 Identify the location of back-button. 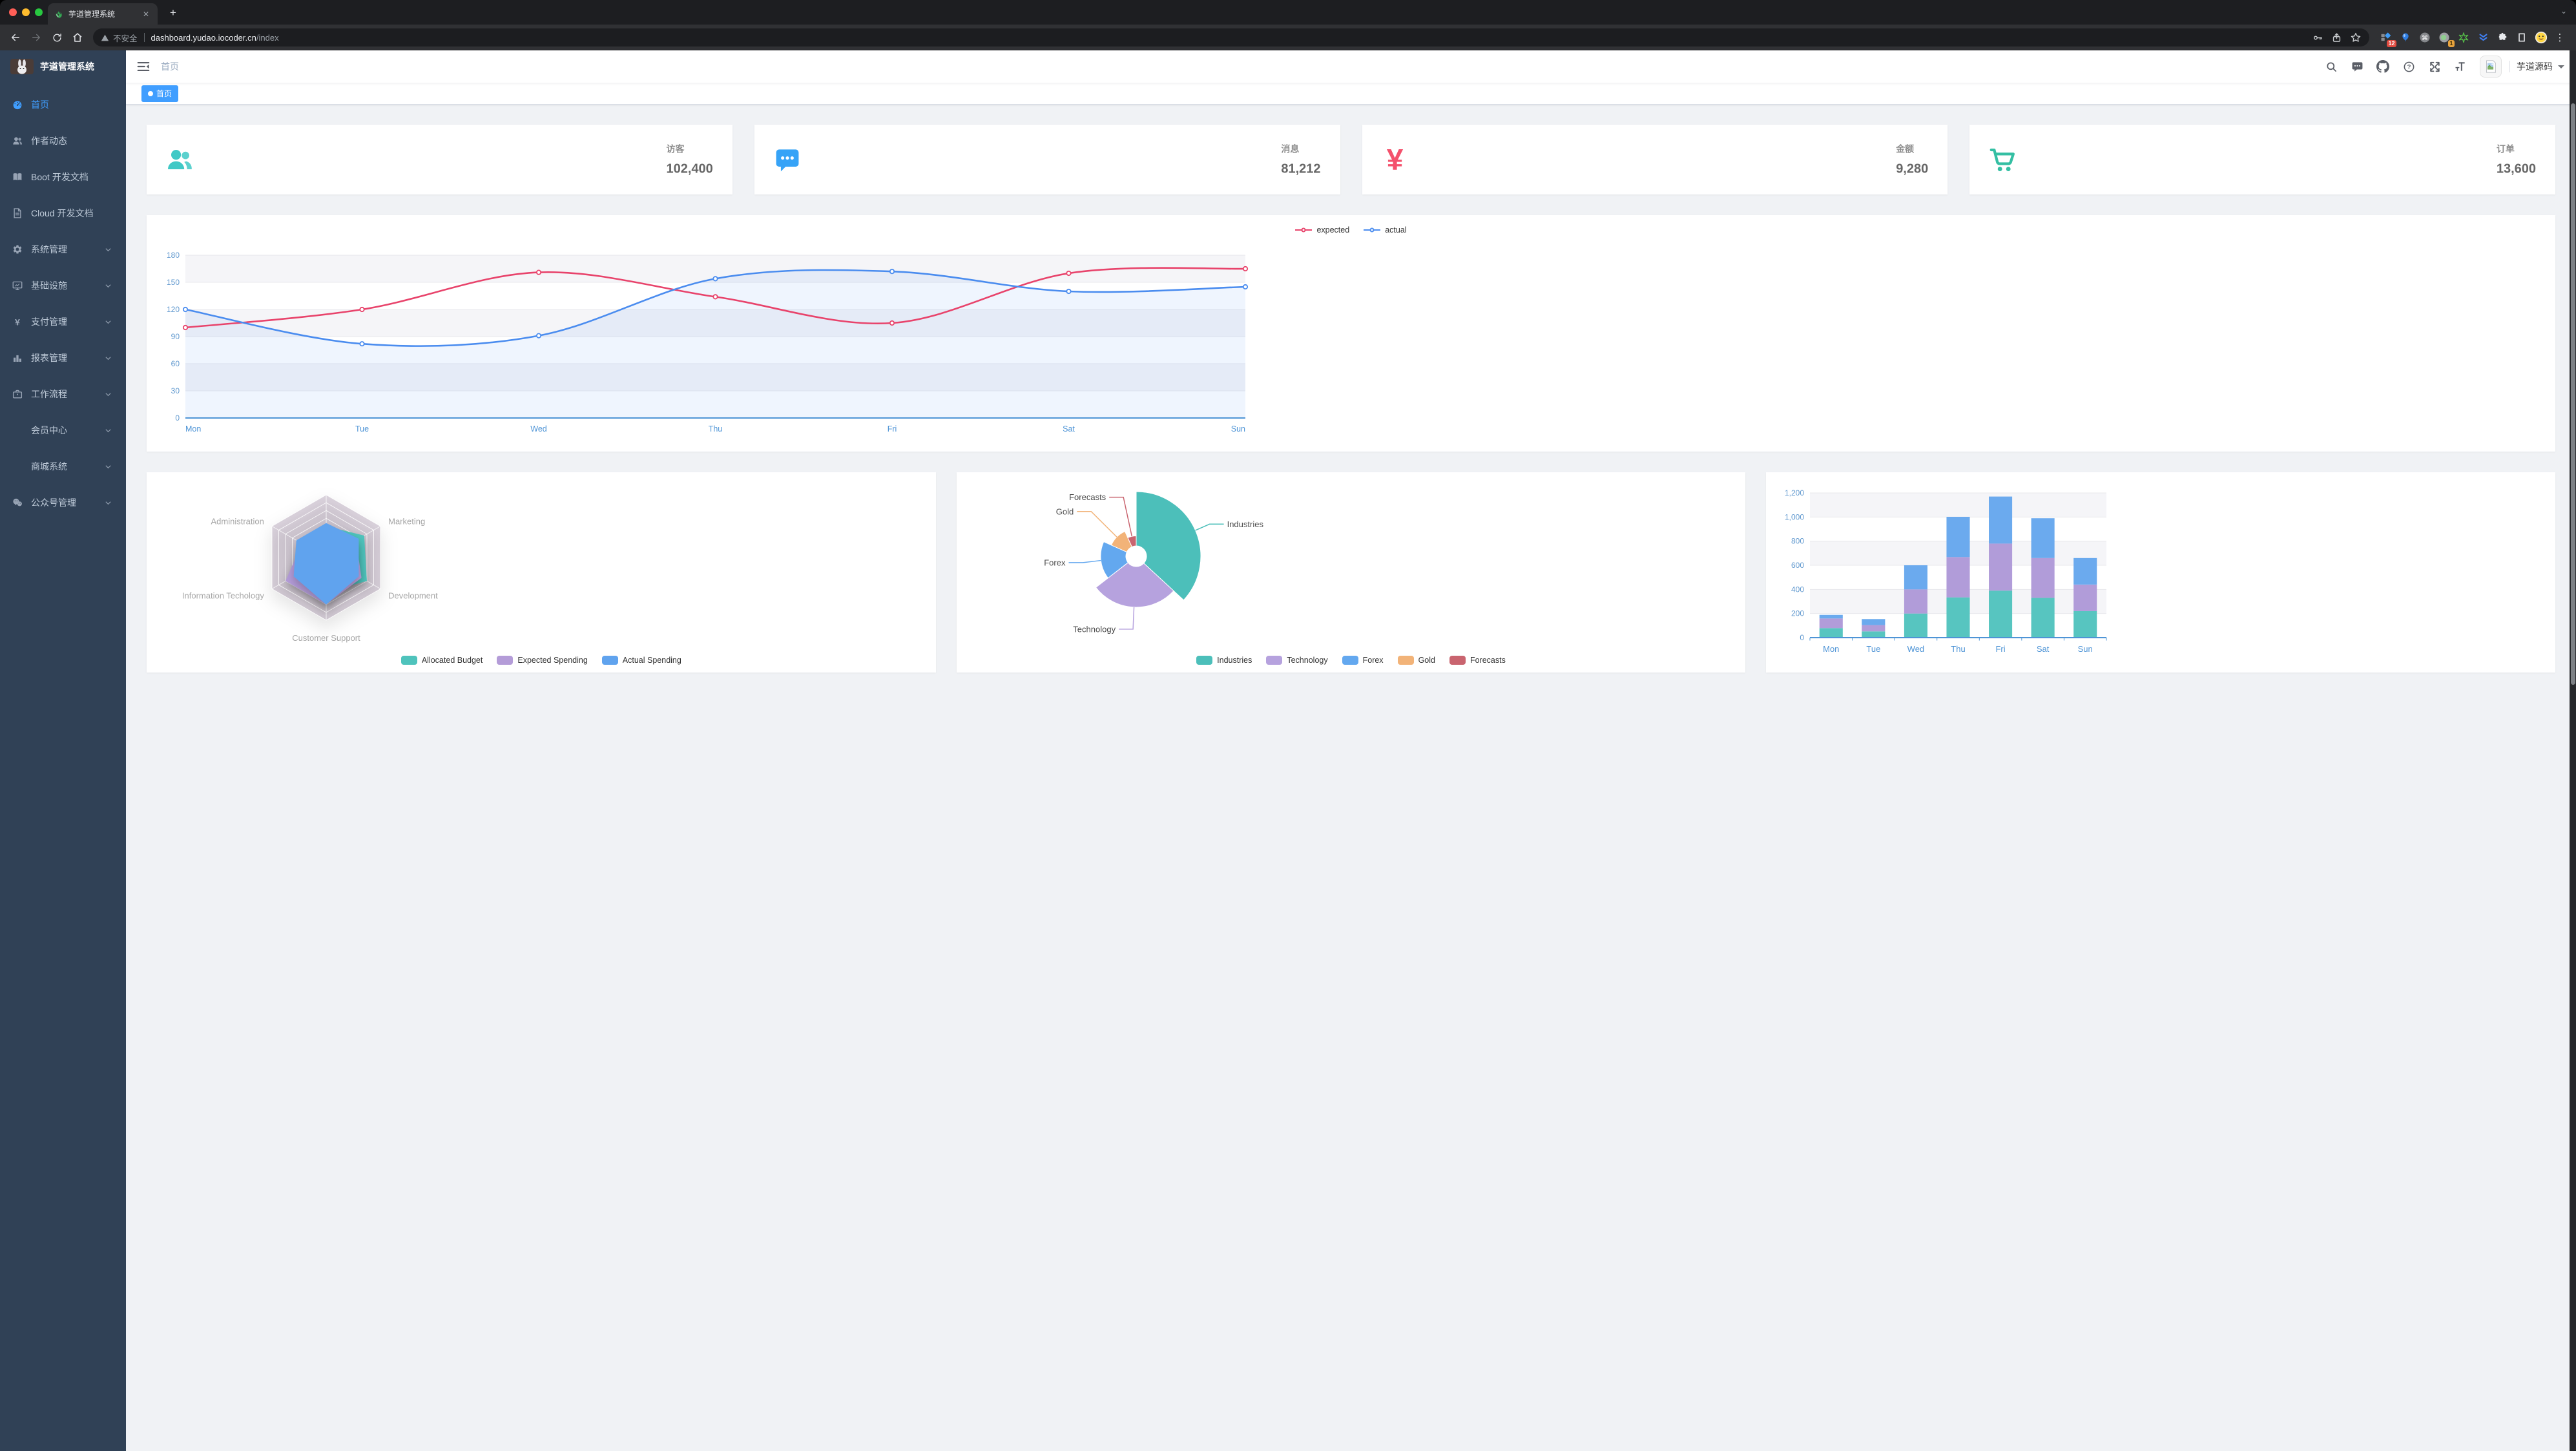
(15, 37).